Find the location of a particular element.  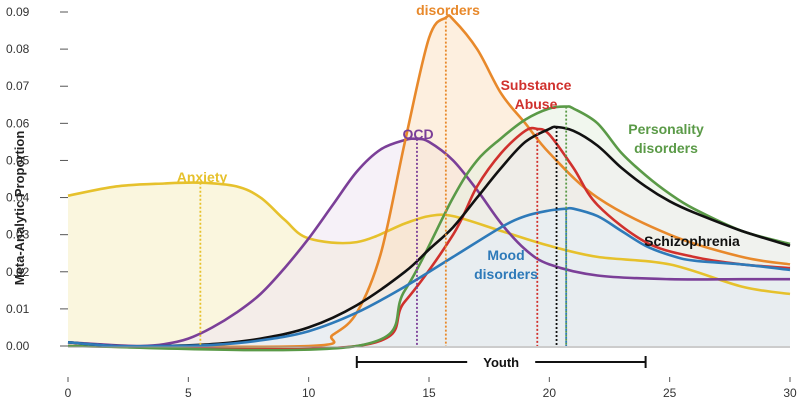

youth-bracket: Youth is located at coordinates (501, 362).